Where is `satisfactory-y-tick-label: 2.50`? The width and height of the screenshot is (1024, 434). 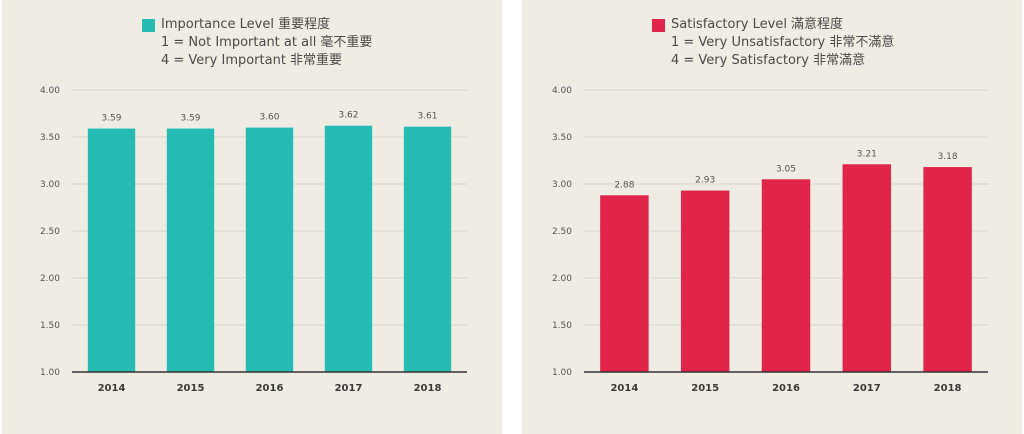
satisfactory-y-tick-label: 2.50 is located at coordinates (562, 232).